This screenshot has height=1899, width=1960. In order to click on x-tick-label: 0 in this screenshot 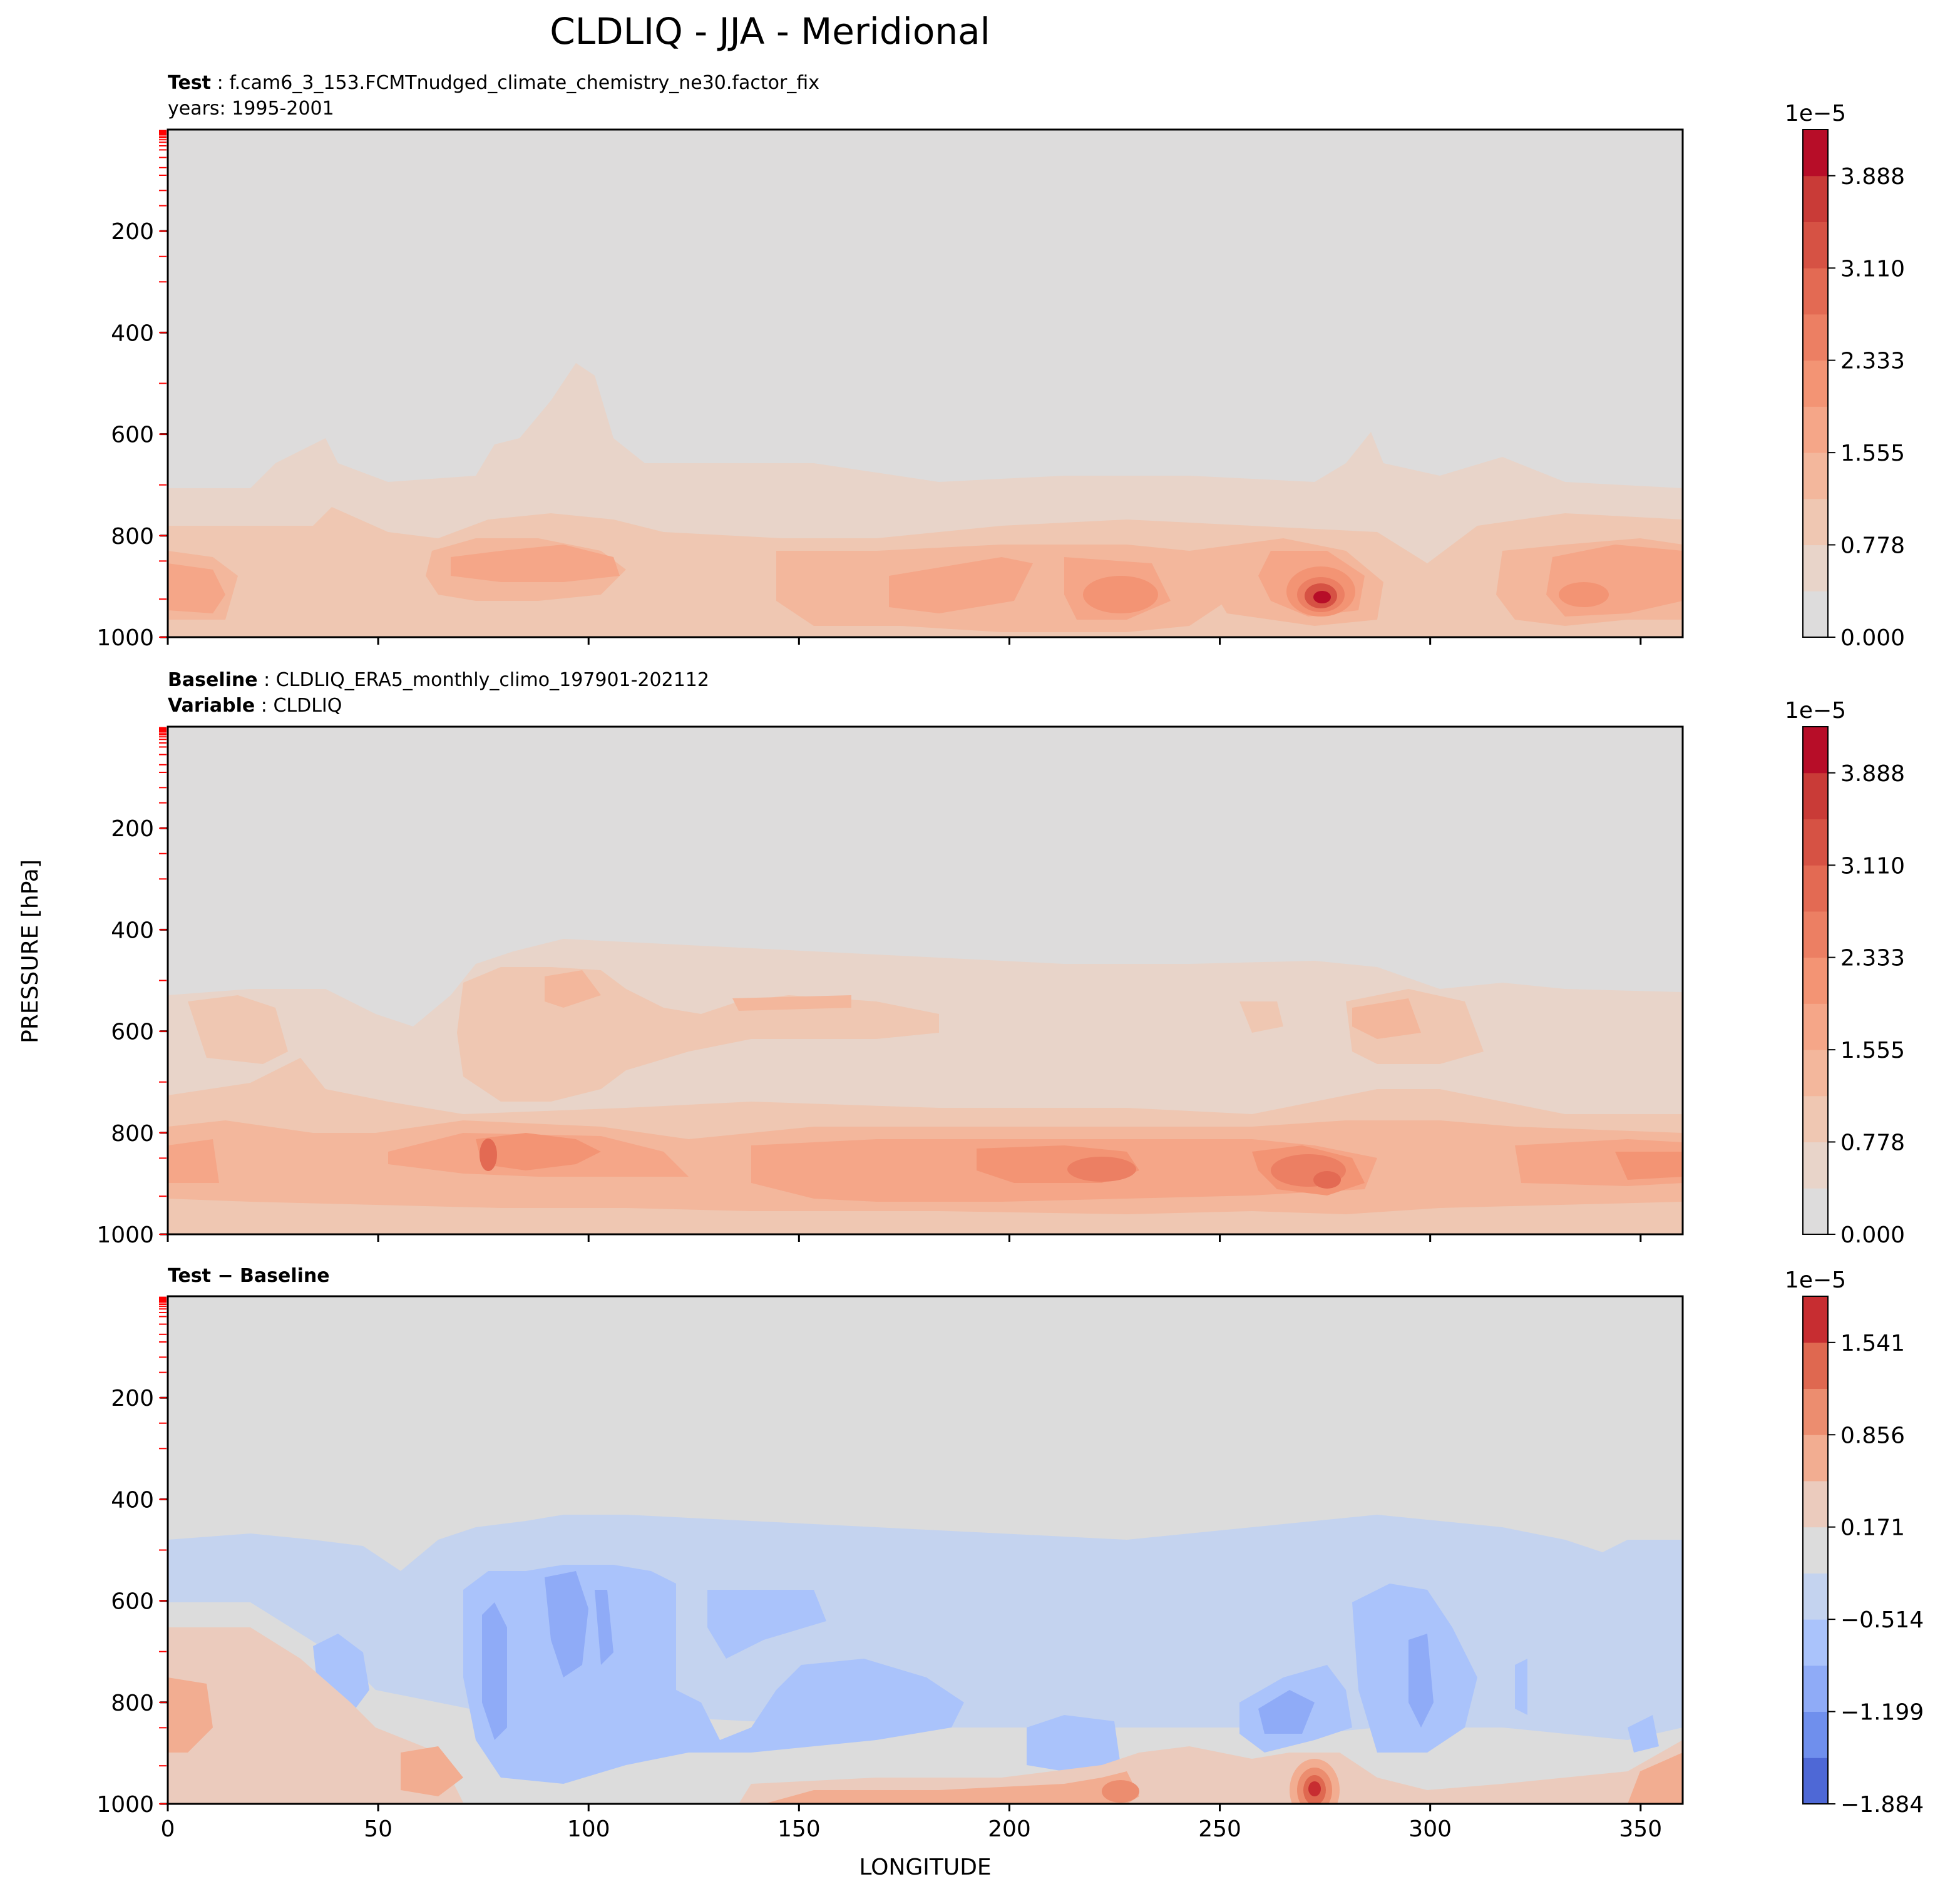, I will do `click(168, 1829)`.